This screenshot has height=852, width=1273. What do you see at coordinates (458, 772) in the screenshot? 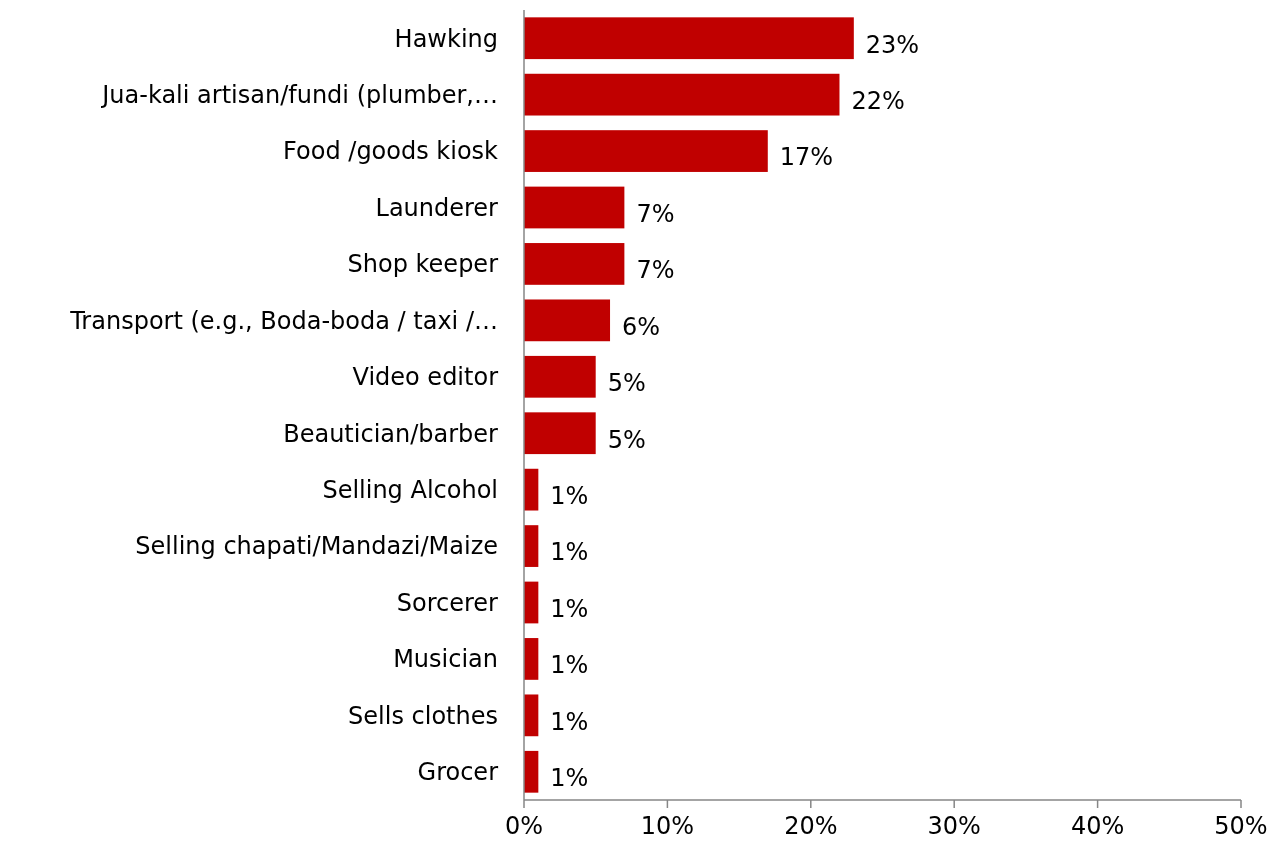
I see `y-tick-label: Grocer` at bounding box center [458, 772].